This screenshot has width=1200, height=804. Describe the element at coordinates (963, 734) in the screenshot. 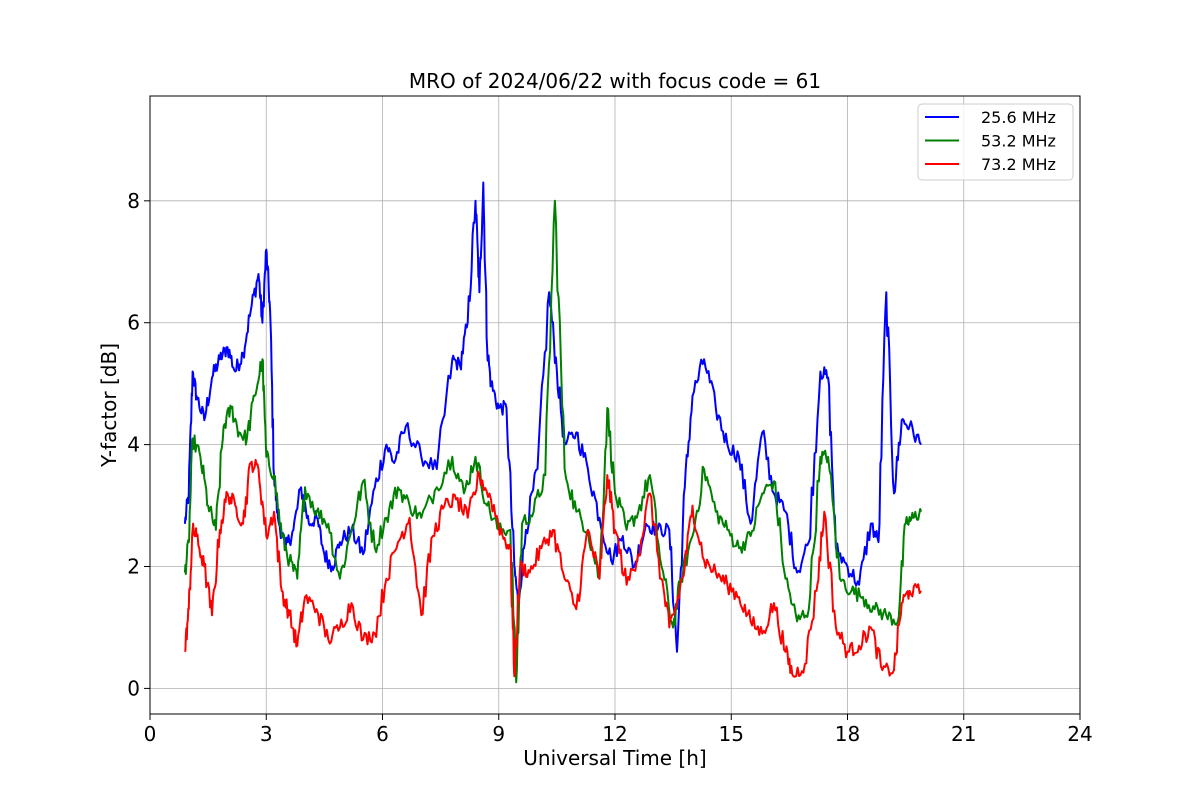

I see `x-tick-label: 21` at that location.